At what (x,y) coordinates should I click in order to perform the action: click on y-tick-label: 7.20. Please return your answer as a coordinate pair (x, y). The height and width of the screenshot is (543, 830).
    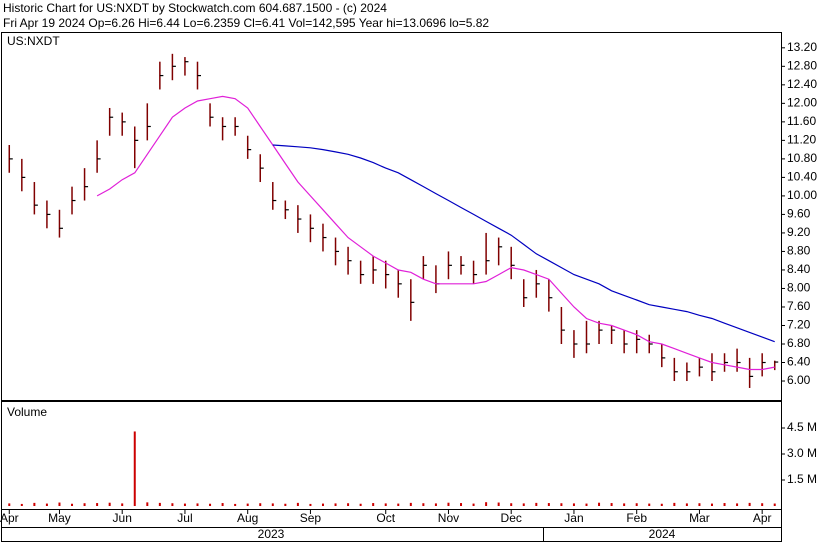
    Looking at the image, I should click on (799, 325).